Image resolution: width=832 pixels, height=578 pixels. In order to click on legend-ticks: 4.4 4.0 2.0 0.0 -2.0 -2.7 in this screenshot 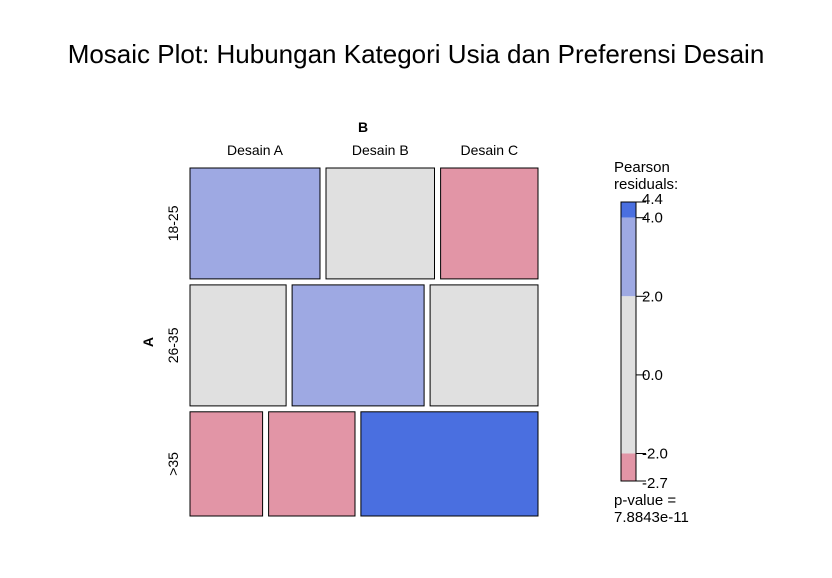, I will do `click(652, 341)`.